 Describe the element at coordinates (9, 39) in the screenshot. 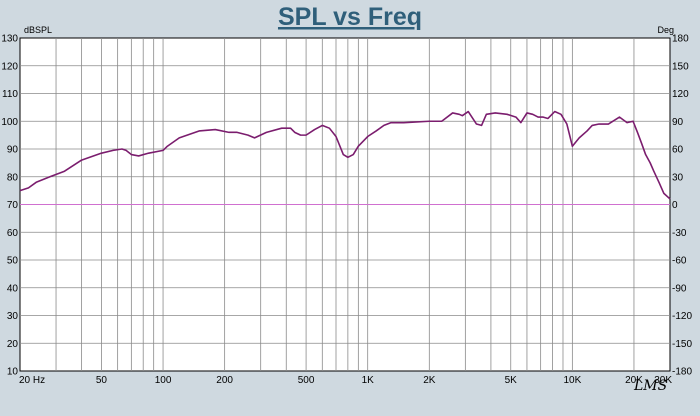

I see `y-left-tick-label: 130` at that location.